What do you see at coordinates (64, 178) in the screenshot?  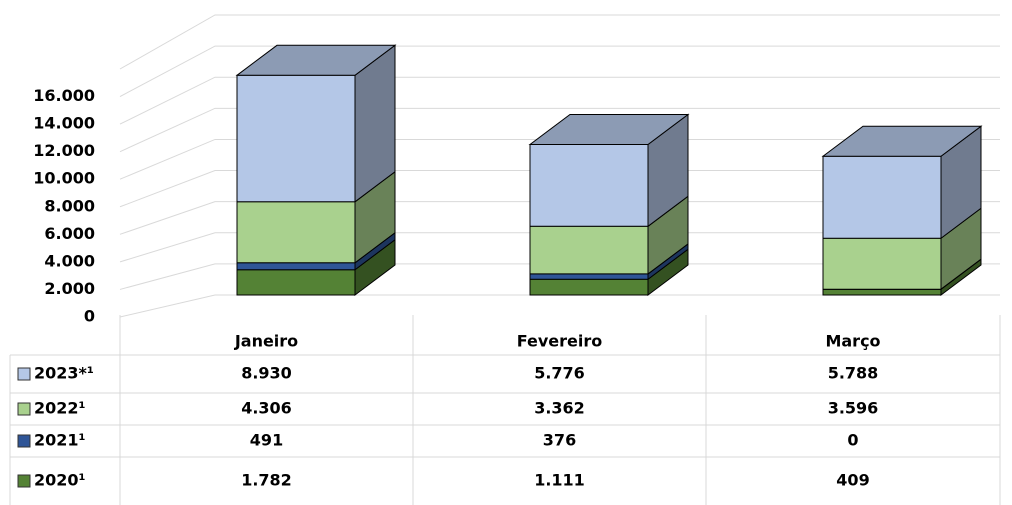 I see `y-tick-label: 10.000` at bounding box center [64, 178].